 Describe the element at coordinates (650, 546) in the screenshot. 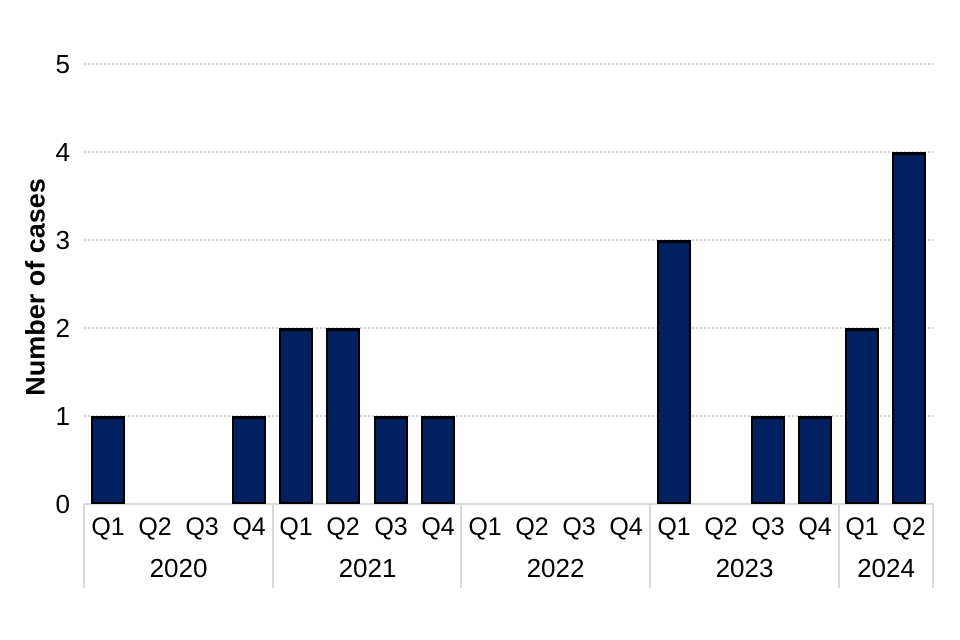

I see `axis-divider-after-2022` at that location.